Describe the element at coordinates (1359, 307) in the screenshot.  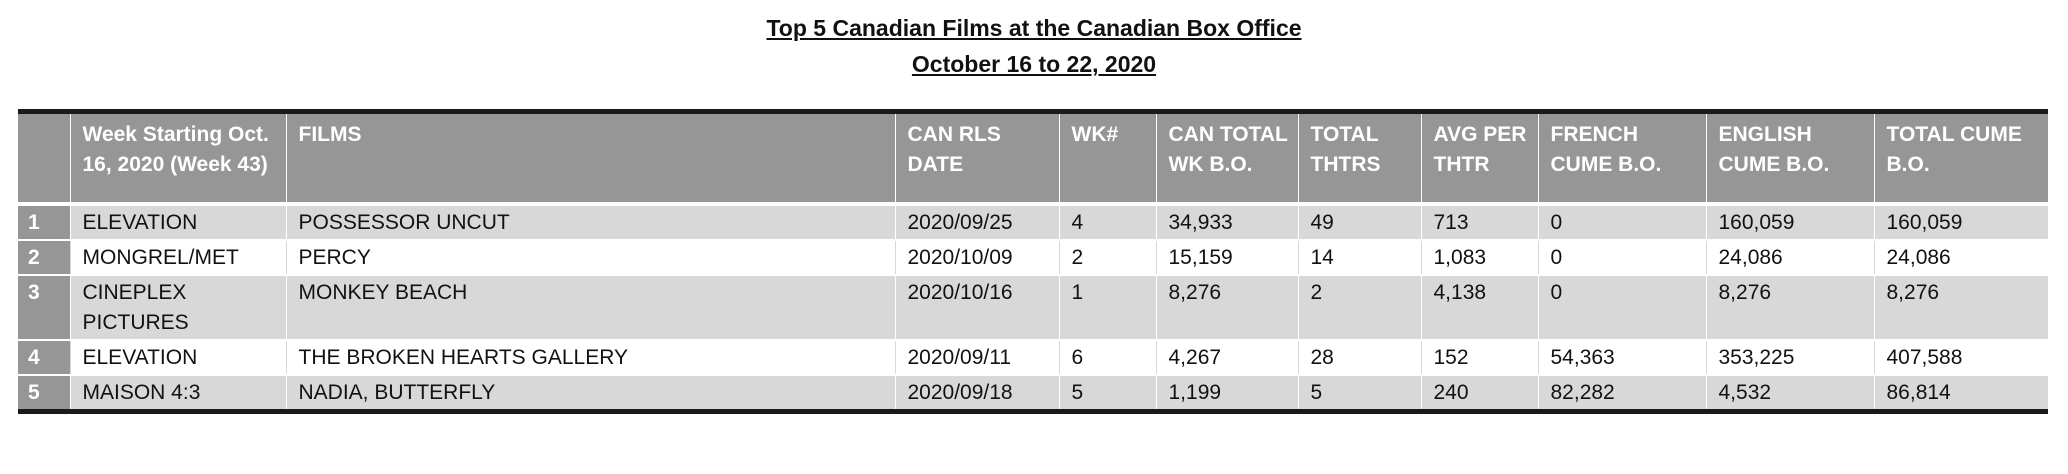
I see `theatres-cell: 2` at that location.